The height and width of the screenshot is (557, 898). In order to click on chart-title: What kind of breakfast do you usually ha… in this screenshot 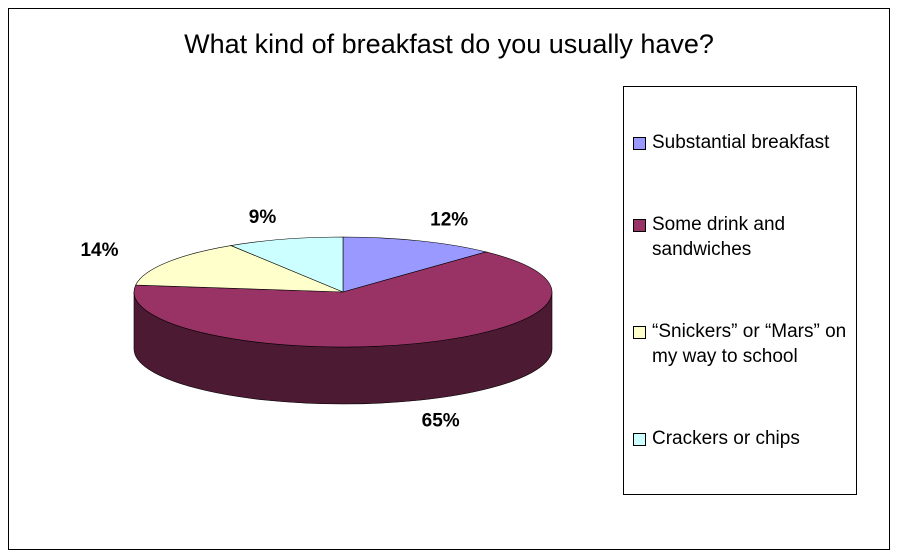, I will do `click(449, 44)`.